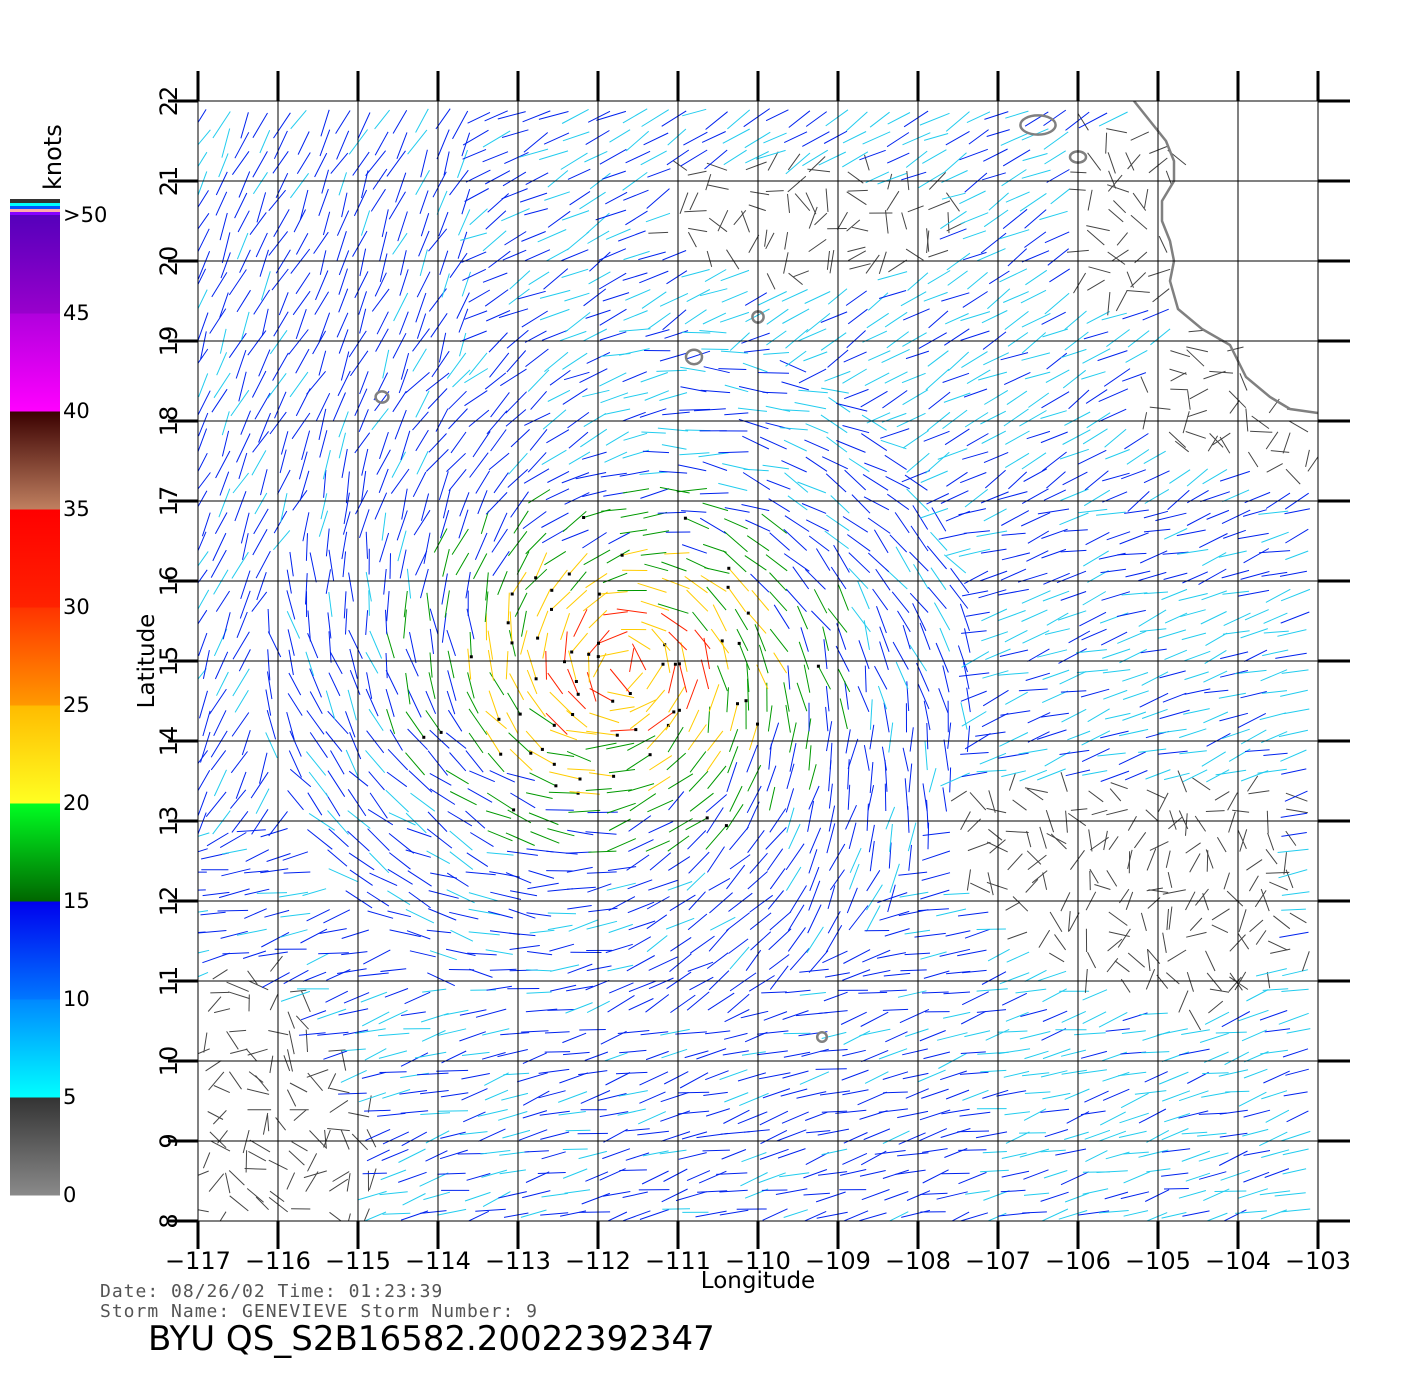 The height and width of the screenshot is (1400, 1420). Describe the element at coordinates (69, 1097) in the screenshot. I see `colorbar-tick-label: 5` at that location.